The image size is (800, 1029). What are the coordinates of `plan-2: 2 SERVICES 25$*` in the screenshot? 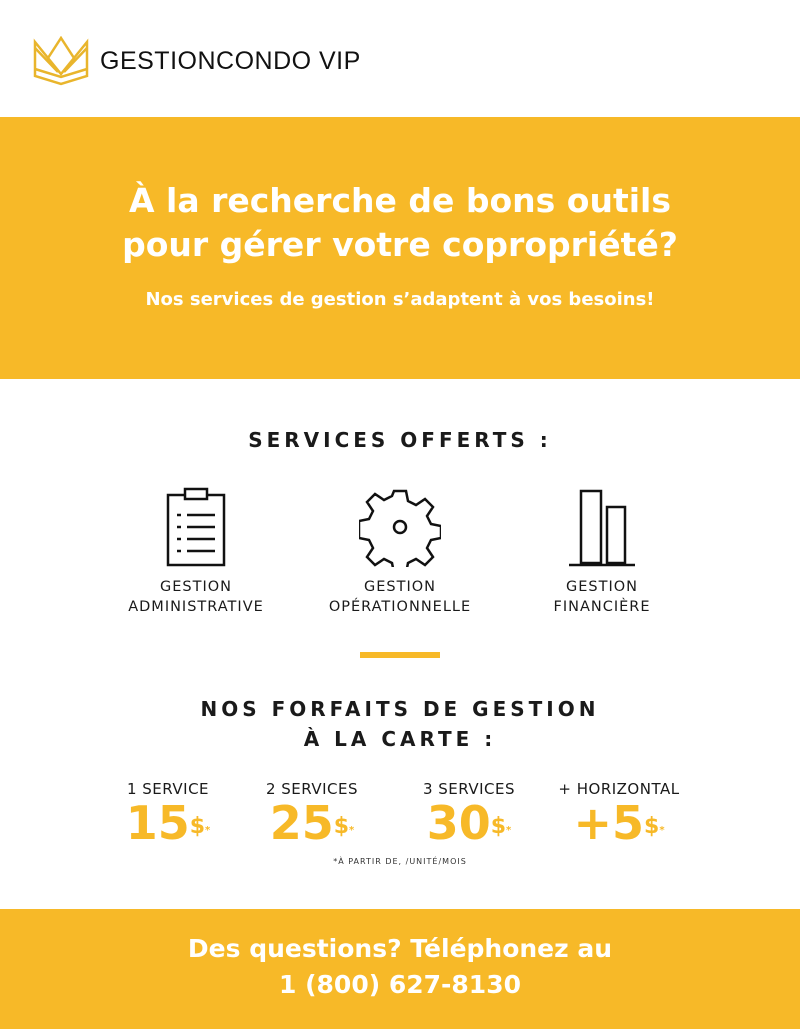 It's located at (312, 815).